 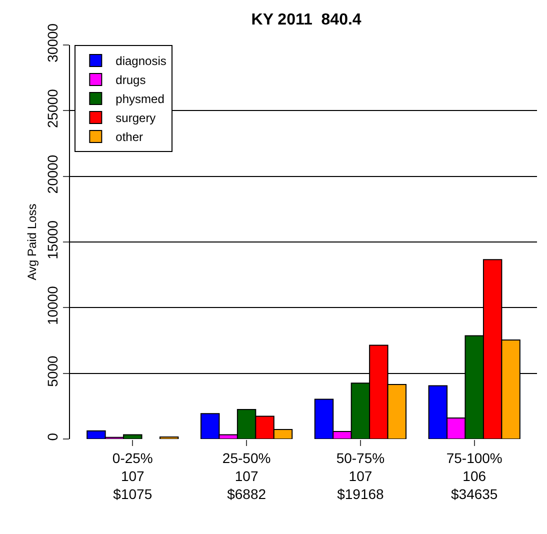 I want to click on y-tick-label: 25000, so click(x=52, y=108).